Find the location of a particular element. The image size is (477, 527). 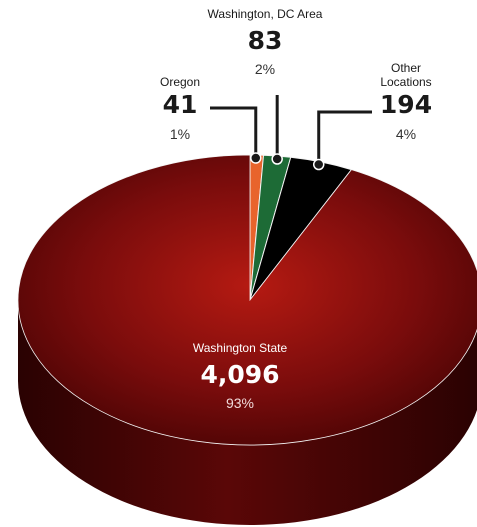

leader-dot-dc is located at coordinates (277, 159).